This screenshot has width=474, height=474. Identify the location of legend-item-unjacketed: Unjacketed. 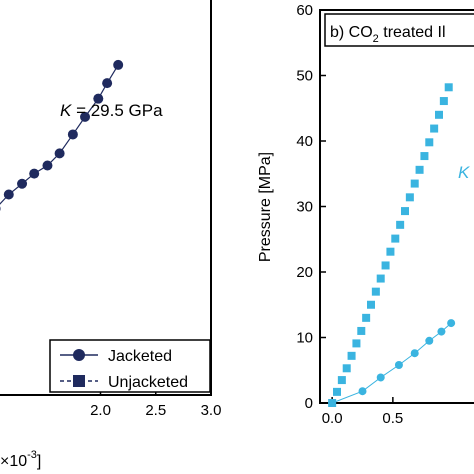
(124, 382).